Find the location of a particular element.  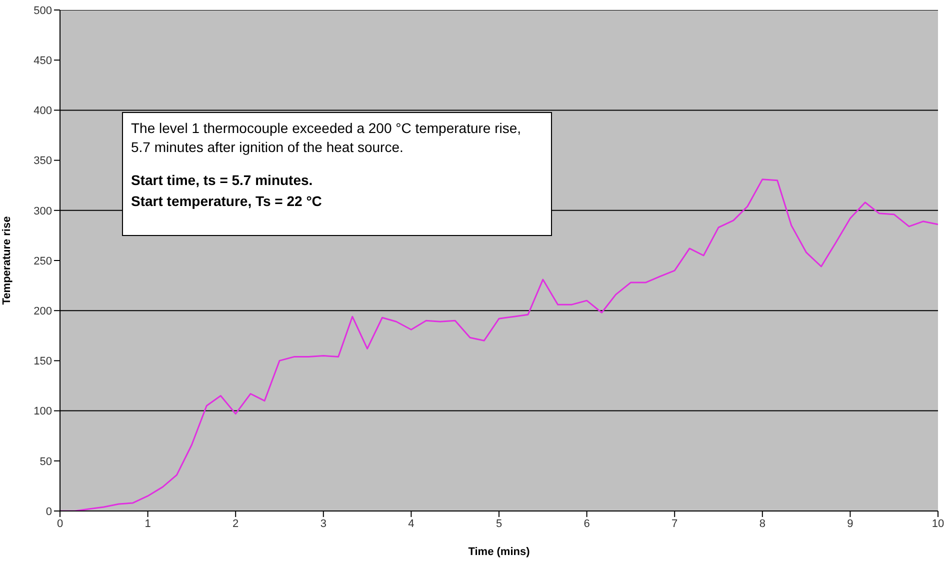

x-tick-label: 4 is located at coordinates (411, 524).